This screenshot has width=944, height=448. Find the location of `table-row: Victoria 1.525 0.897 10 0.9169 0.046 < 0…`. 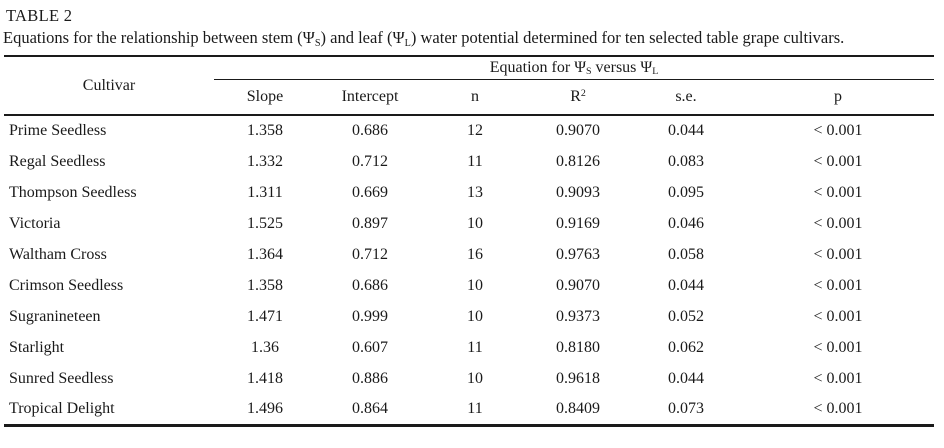

table-row: Victoria 1.525 0.897 10 0.9169 0.046 < 0… is located at coordinates (469, 223).